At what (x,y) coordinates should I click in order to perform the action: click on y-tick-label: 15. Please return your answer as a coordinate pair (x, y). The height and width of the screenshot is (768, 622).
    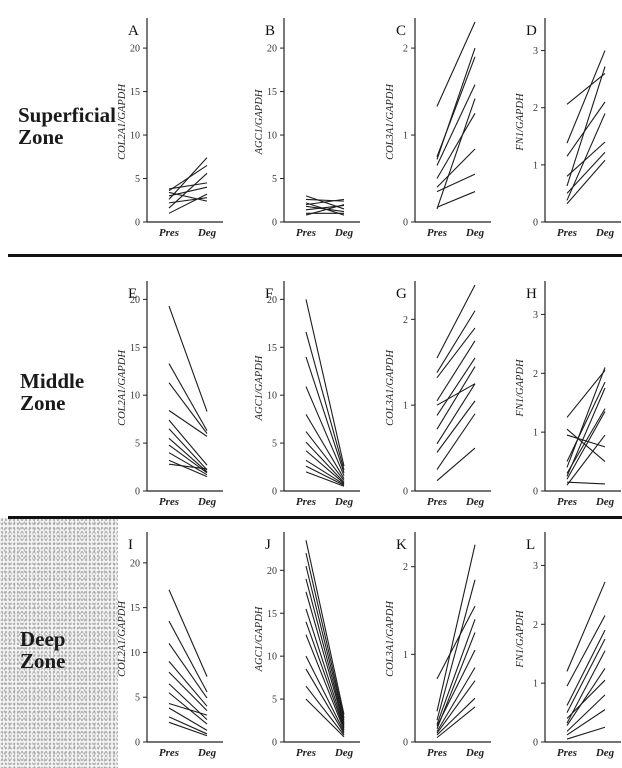
    Looking at the image, I should click on (135, 348).